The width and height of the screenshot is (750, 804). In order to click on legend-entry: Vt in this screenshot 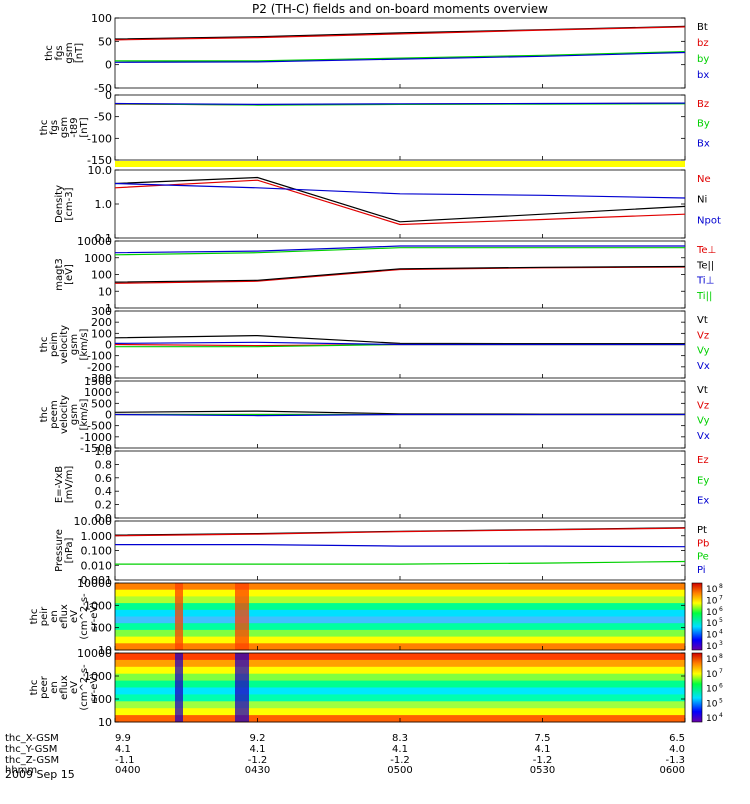, I will do `click(702, 390)`.